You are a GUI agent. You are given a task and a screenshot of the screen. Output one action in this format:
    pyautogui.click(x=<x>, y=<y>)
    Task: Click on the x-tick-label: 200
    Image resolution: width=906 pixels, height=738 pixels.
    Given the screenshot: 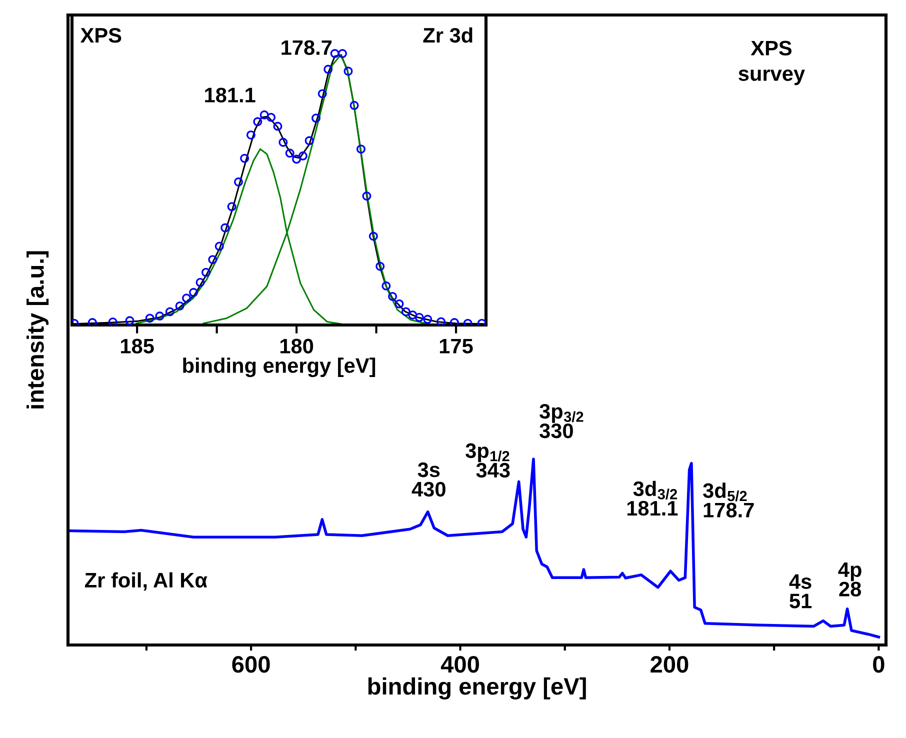 What is the action you would take?
    pyautogui.click(x=669, y=664)
    